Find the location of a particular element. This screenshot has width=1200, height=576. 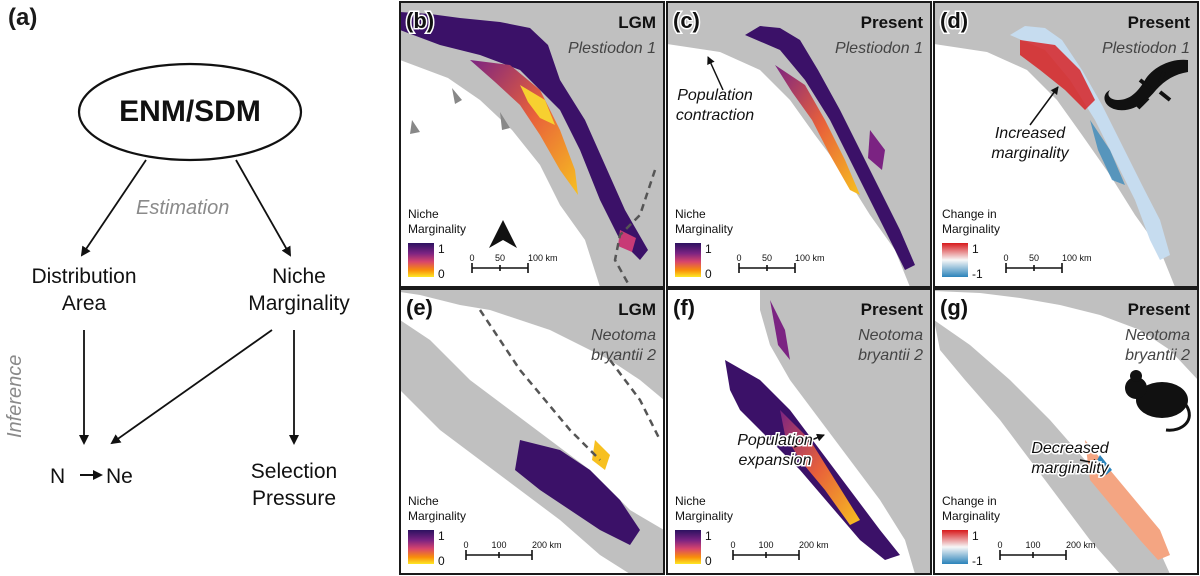

map-c is located at coordinates (799, 144).